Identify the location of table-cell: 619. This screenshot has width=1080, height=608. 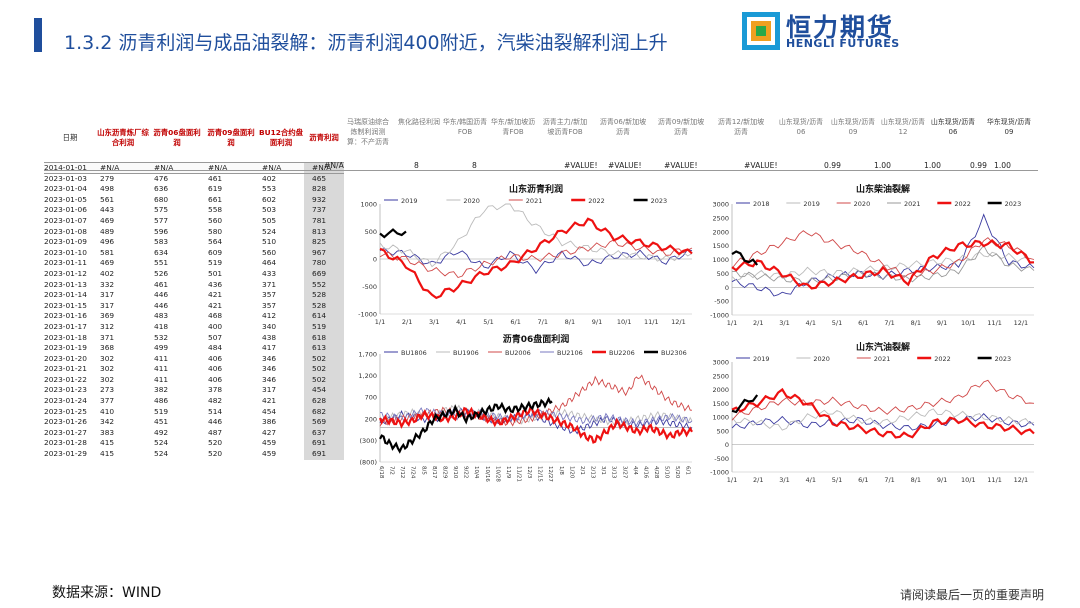
(215, 189).